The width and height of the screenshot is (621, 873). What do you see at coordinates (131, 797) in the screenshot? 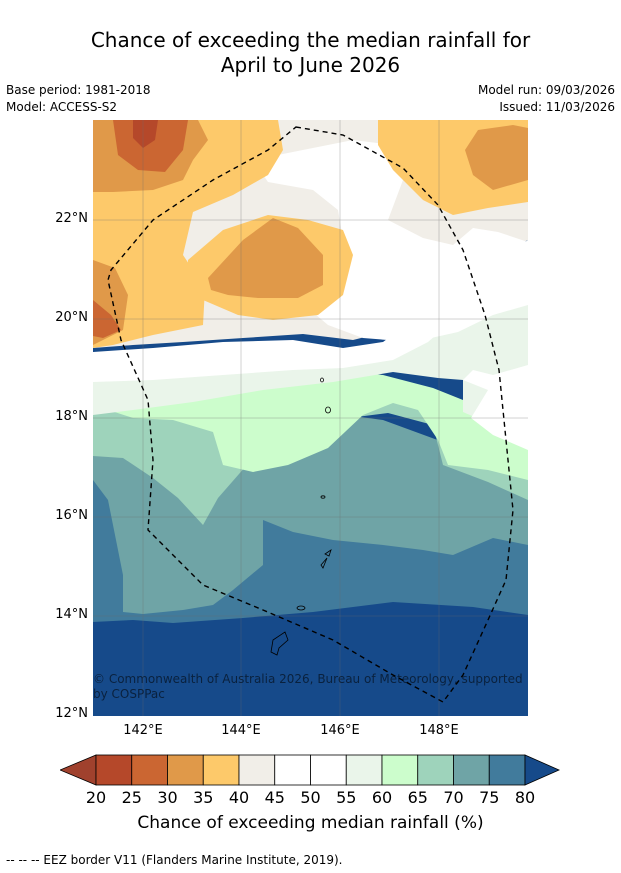
I see `colorbar-tick-label: 25` at bounding box center [131, 797].